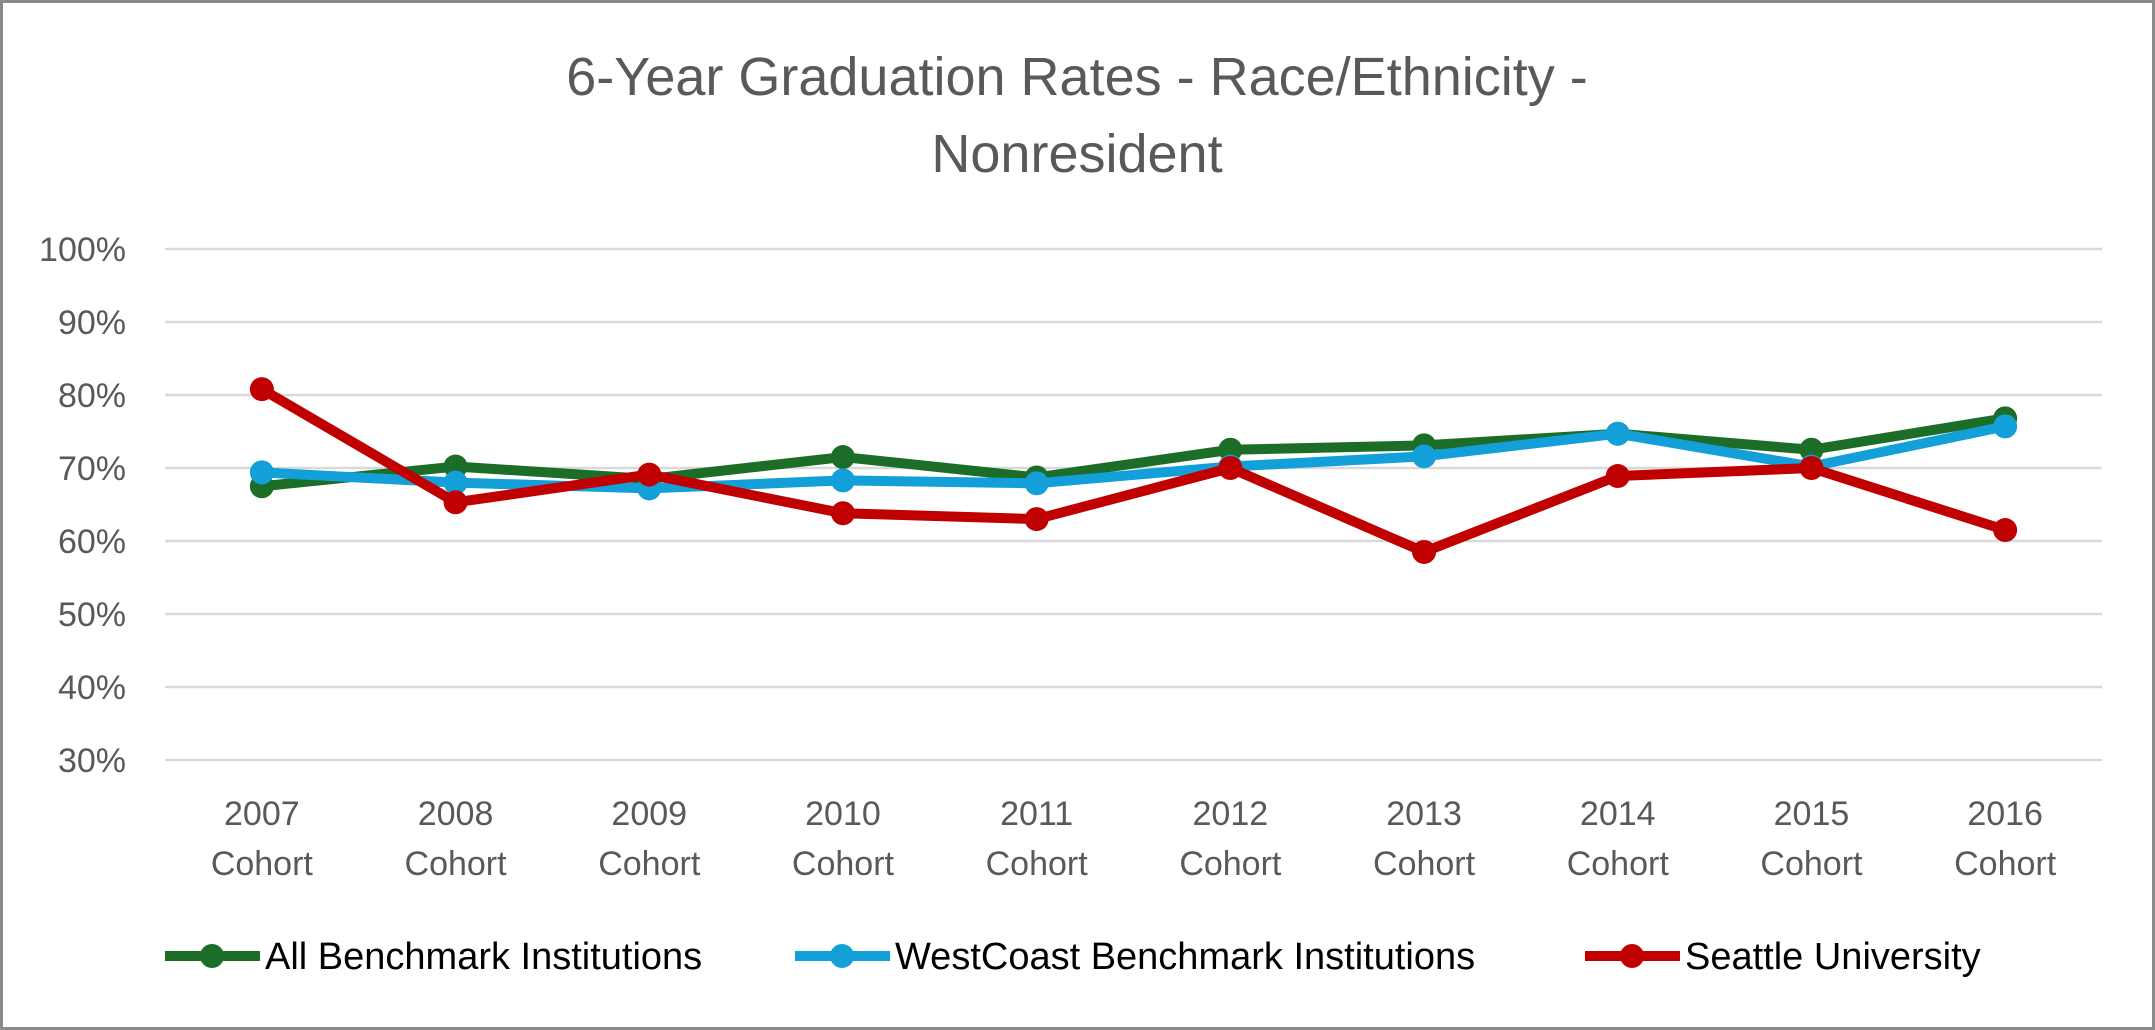 This screenshot has width=2155, height=1030. Describe the element at coordinates (483, 957) in the screenshot. I see `legend-label: All Benchmark Institutions` at that location.